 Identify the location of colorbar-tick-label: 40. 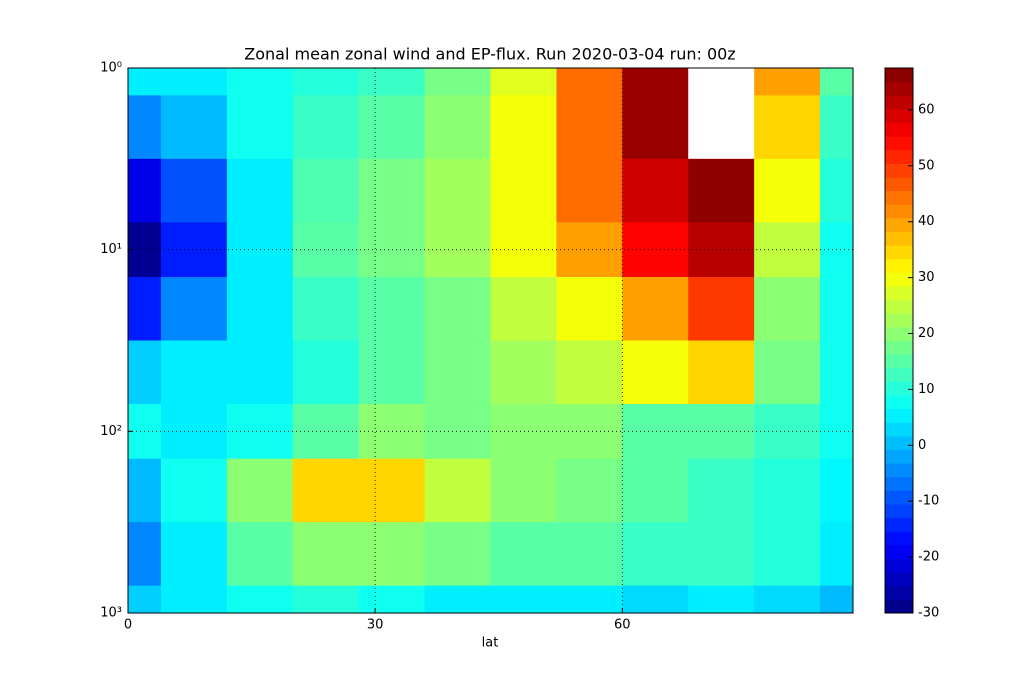
(926, 221).